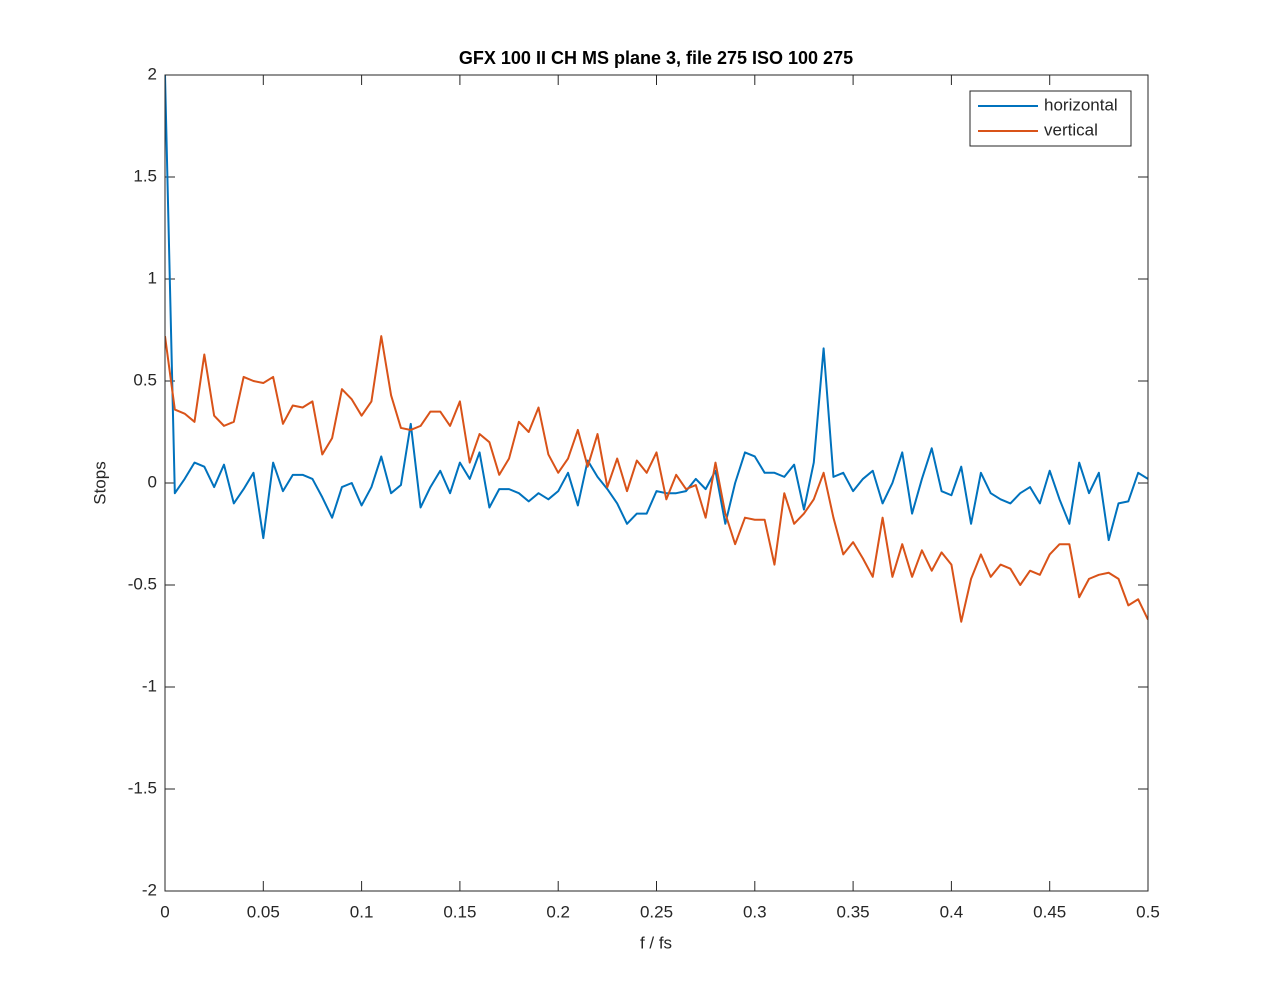 Image resolution: width=1270 pixels, height=1002 pixels. Describe the element at coordinates (558, 911) in the screenshot. I see `x-tick-label: 0.2` at that location.